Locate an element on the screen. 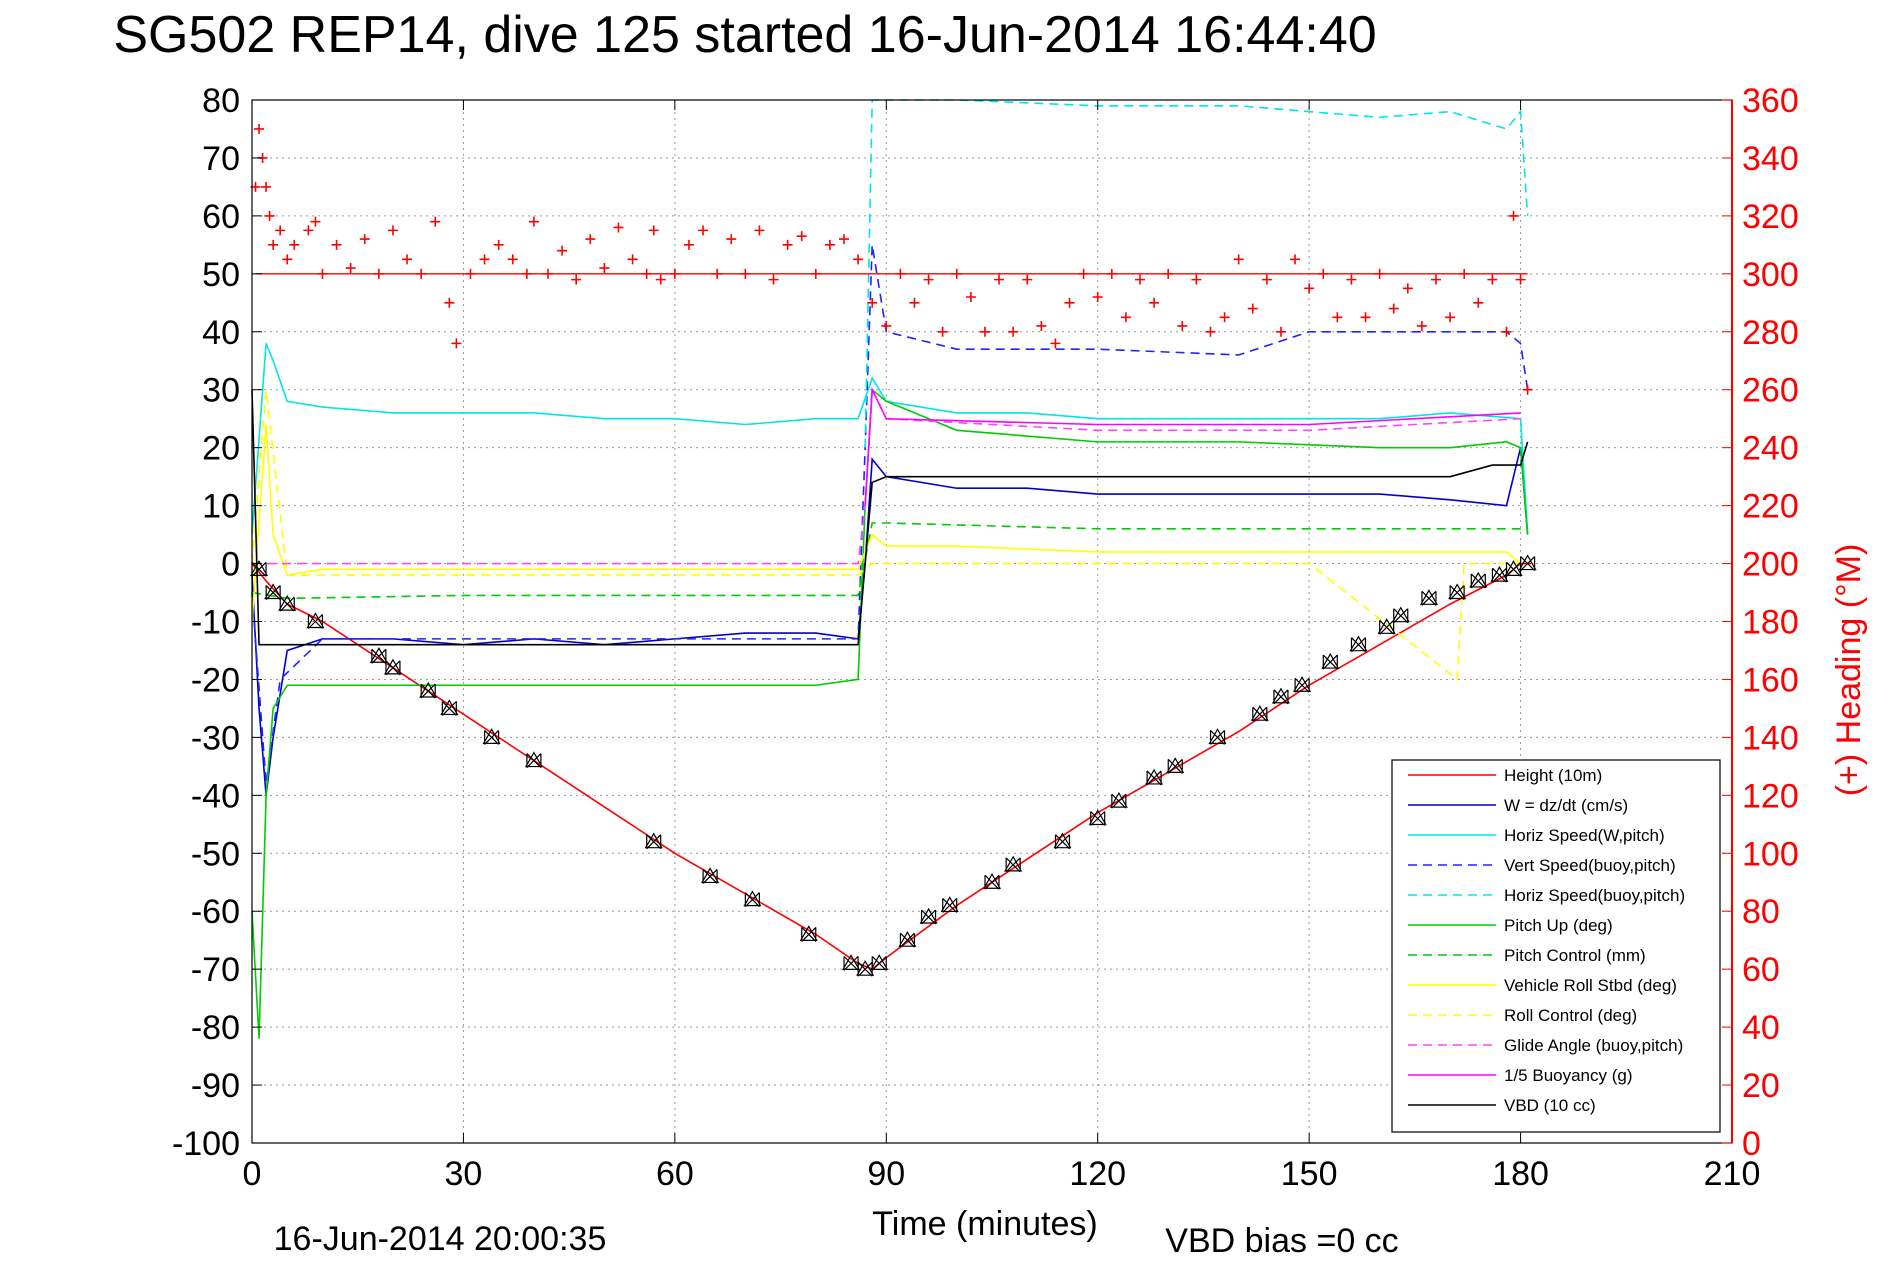 Image resolution: width=1891 pixels, height=1262 pixels. y-tick-label: 10 is located at coordinates (221, 507).